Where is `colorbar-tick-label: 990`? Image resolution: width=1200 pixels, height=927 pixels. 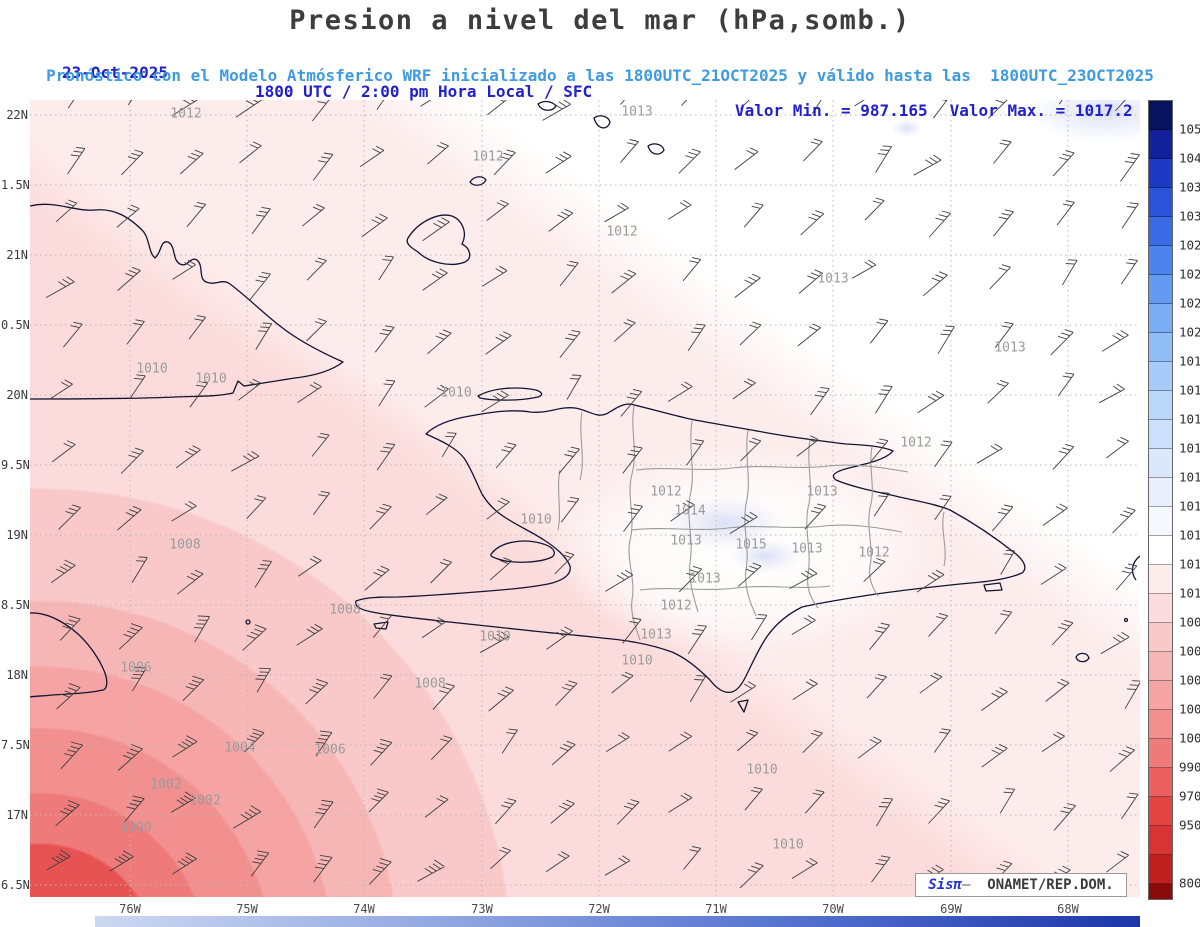 colorbar-tick-label: 990 is located at coordinates (1189, 767).